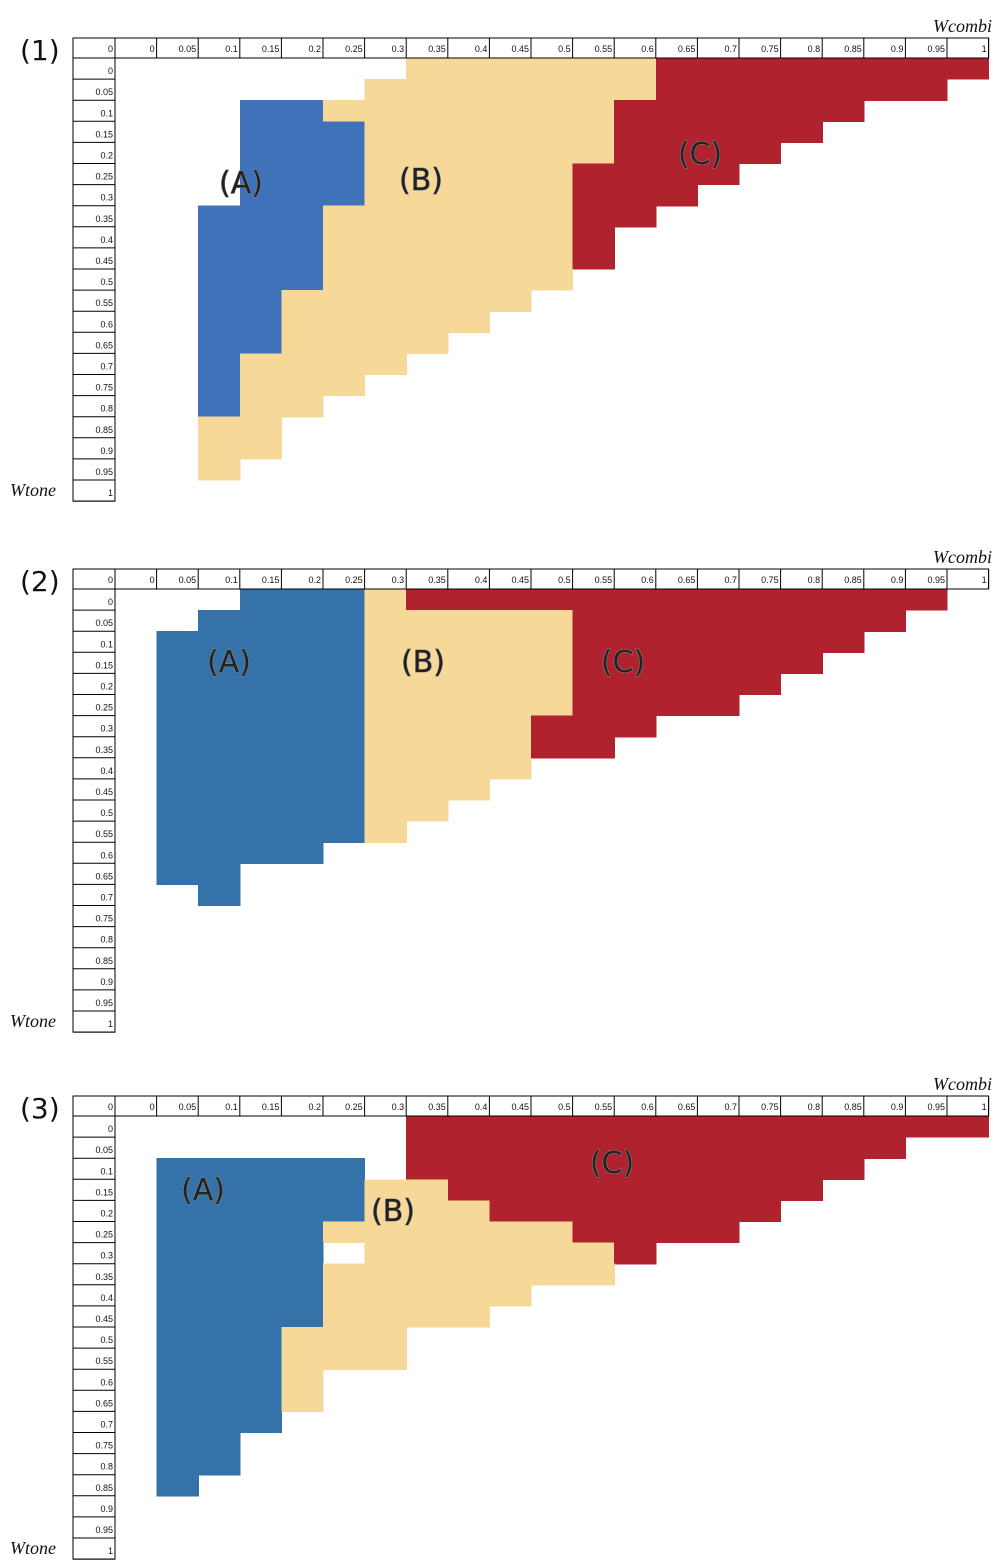 Image resolution: width=999 pixels, height=1566 pixels. Describe the element at coordinates (385, 322) in the screenshot. I see `cell-B-r12-c6` at that location.